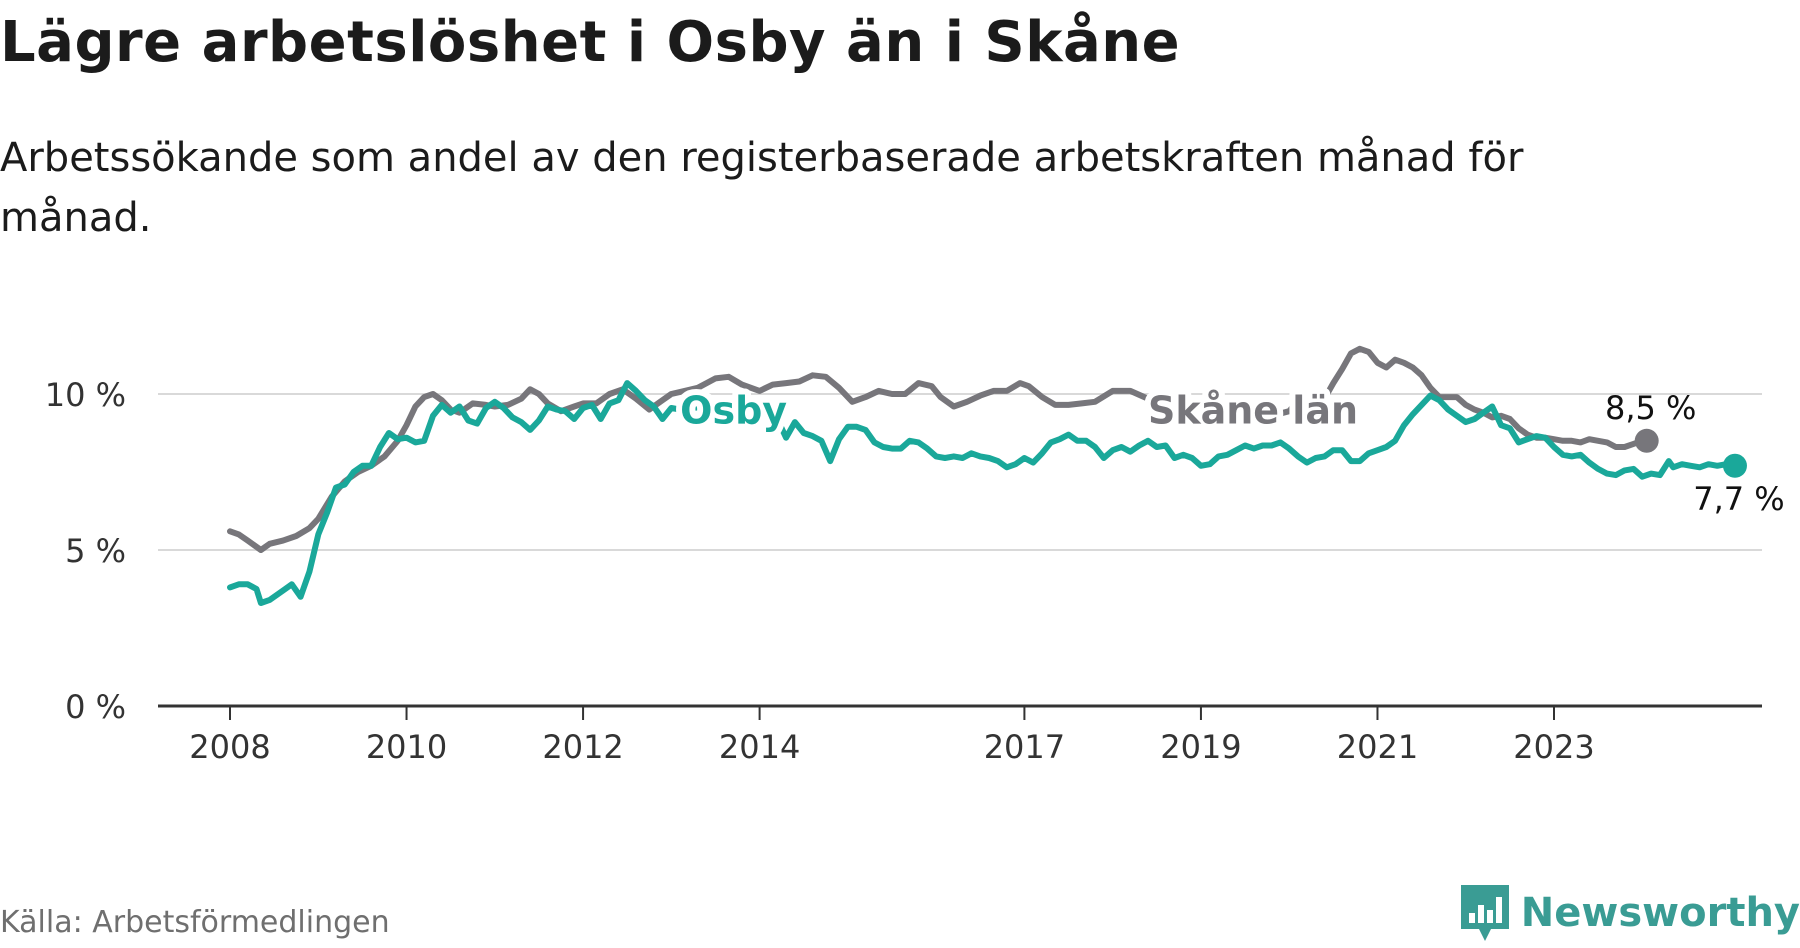 This screenshot has height=948, width=1800. I want to click on x-tick-label: 2014, so click(759, 747).